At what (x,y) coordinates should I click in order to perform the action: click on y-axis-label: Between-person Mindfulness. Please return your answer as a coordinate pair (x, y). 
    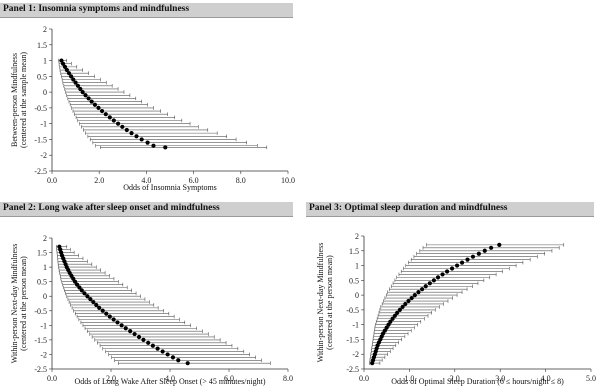
    Looking at the image, I should click on (14, 100).